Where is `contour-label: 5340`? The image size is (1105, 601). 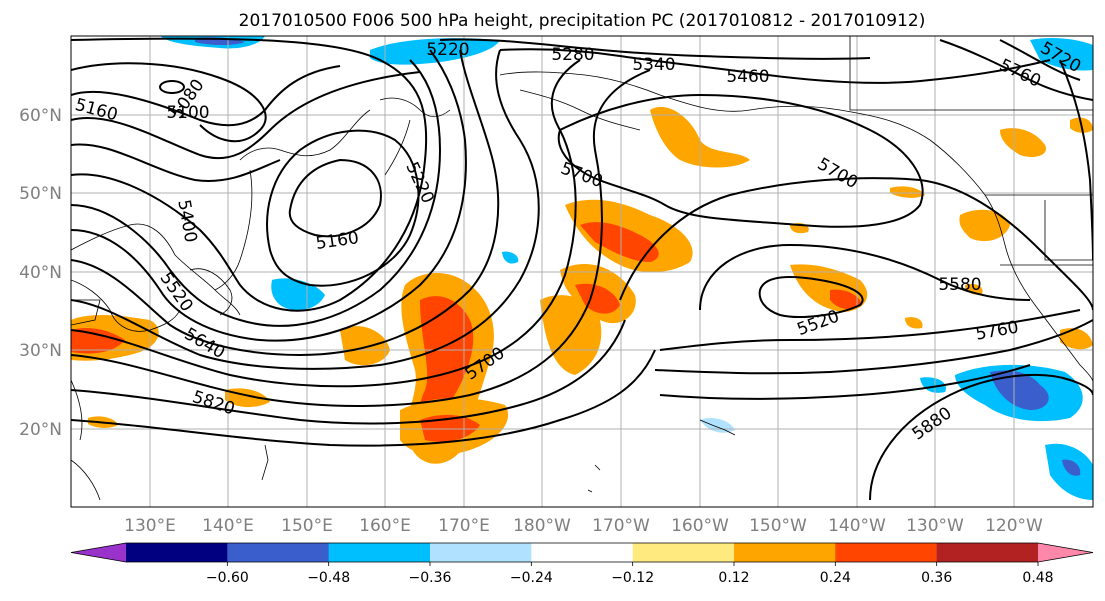 contour-label: 5340 is located at coordinates (653, 65).